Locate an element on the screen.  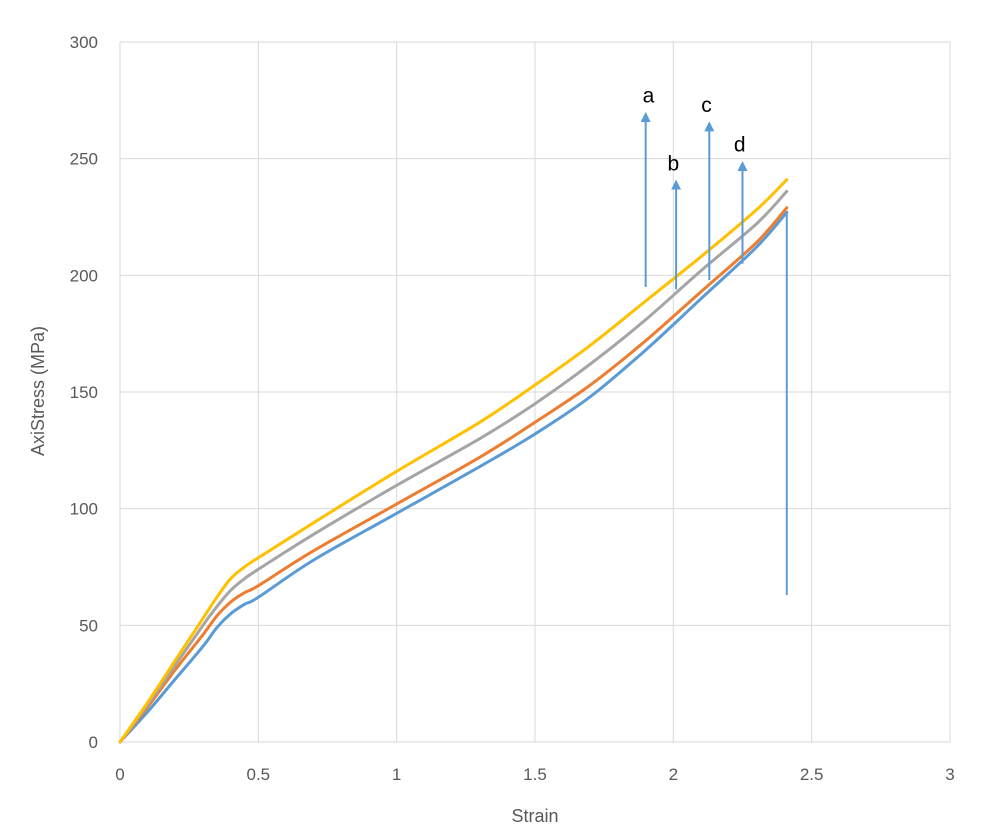
y-tick-label: 200 is located at coordinates (84, 275).